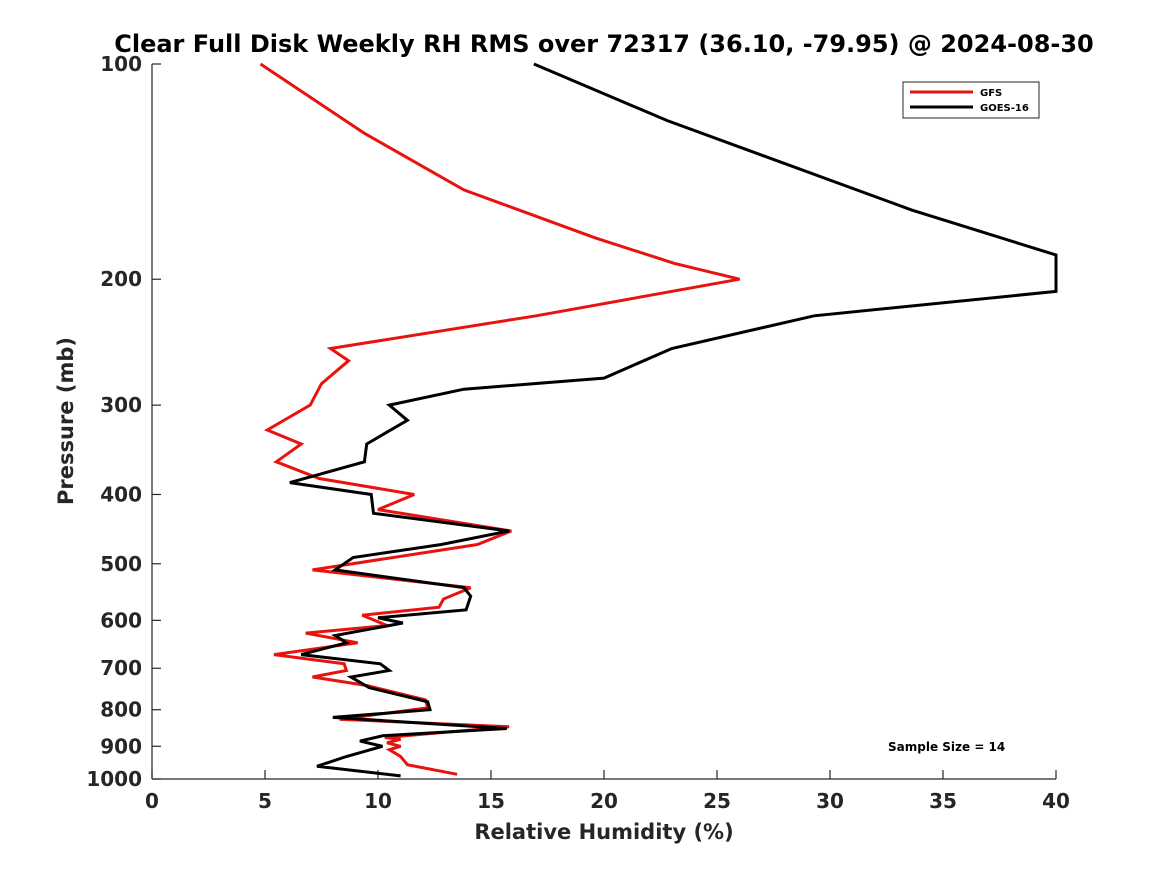 The image size is (1167, 875). What do you see at coordinates (604, 801) in the screenshot?
I see `x-tick-label: 20` at bounding box center [604, 801].